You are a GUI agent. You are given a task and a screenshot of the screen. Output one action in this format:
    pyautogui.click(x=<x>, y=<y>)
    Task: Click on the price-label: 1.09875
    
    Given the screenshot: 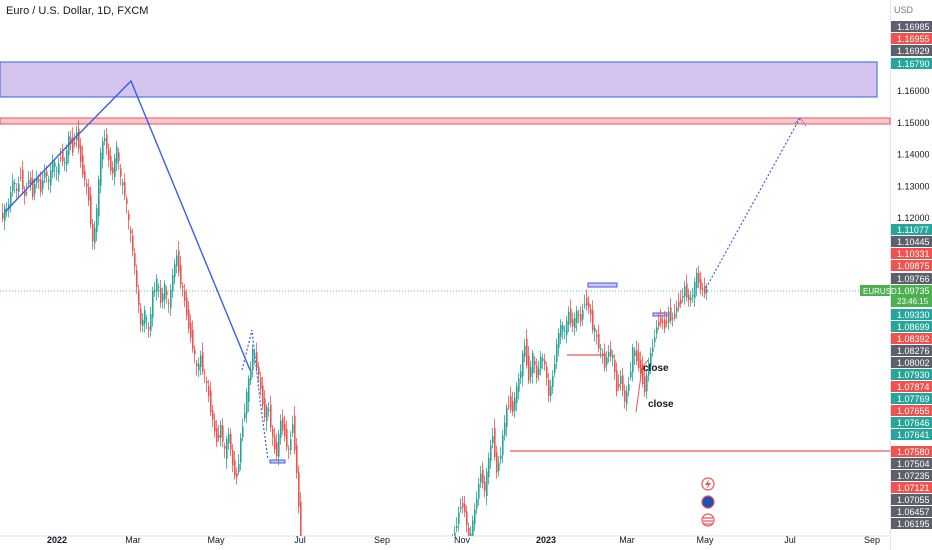 What is the action you would take?
    pyautogui.click(x=913, y=266)
    